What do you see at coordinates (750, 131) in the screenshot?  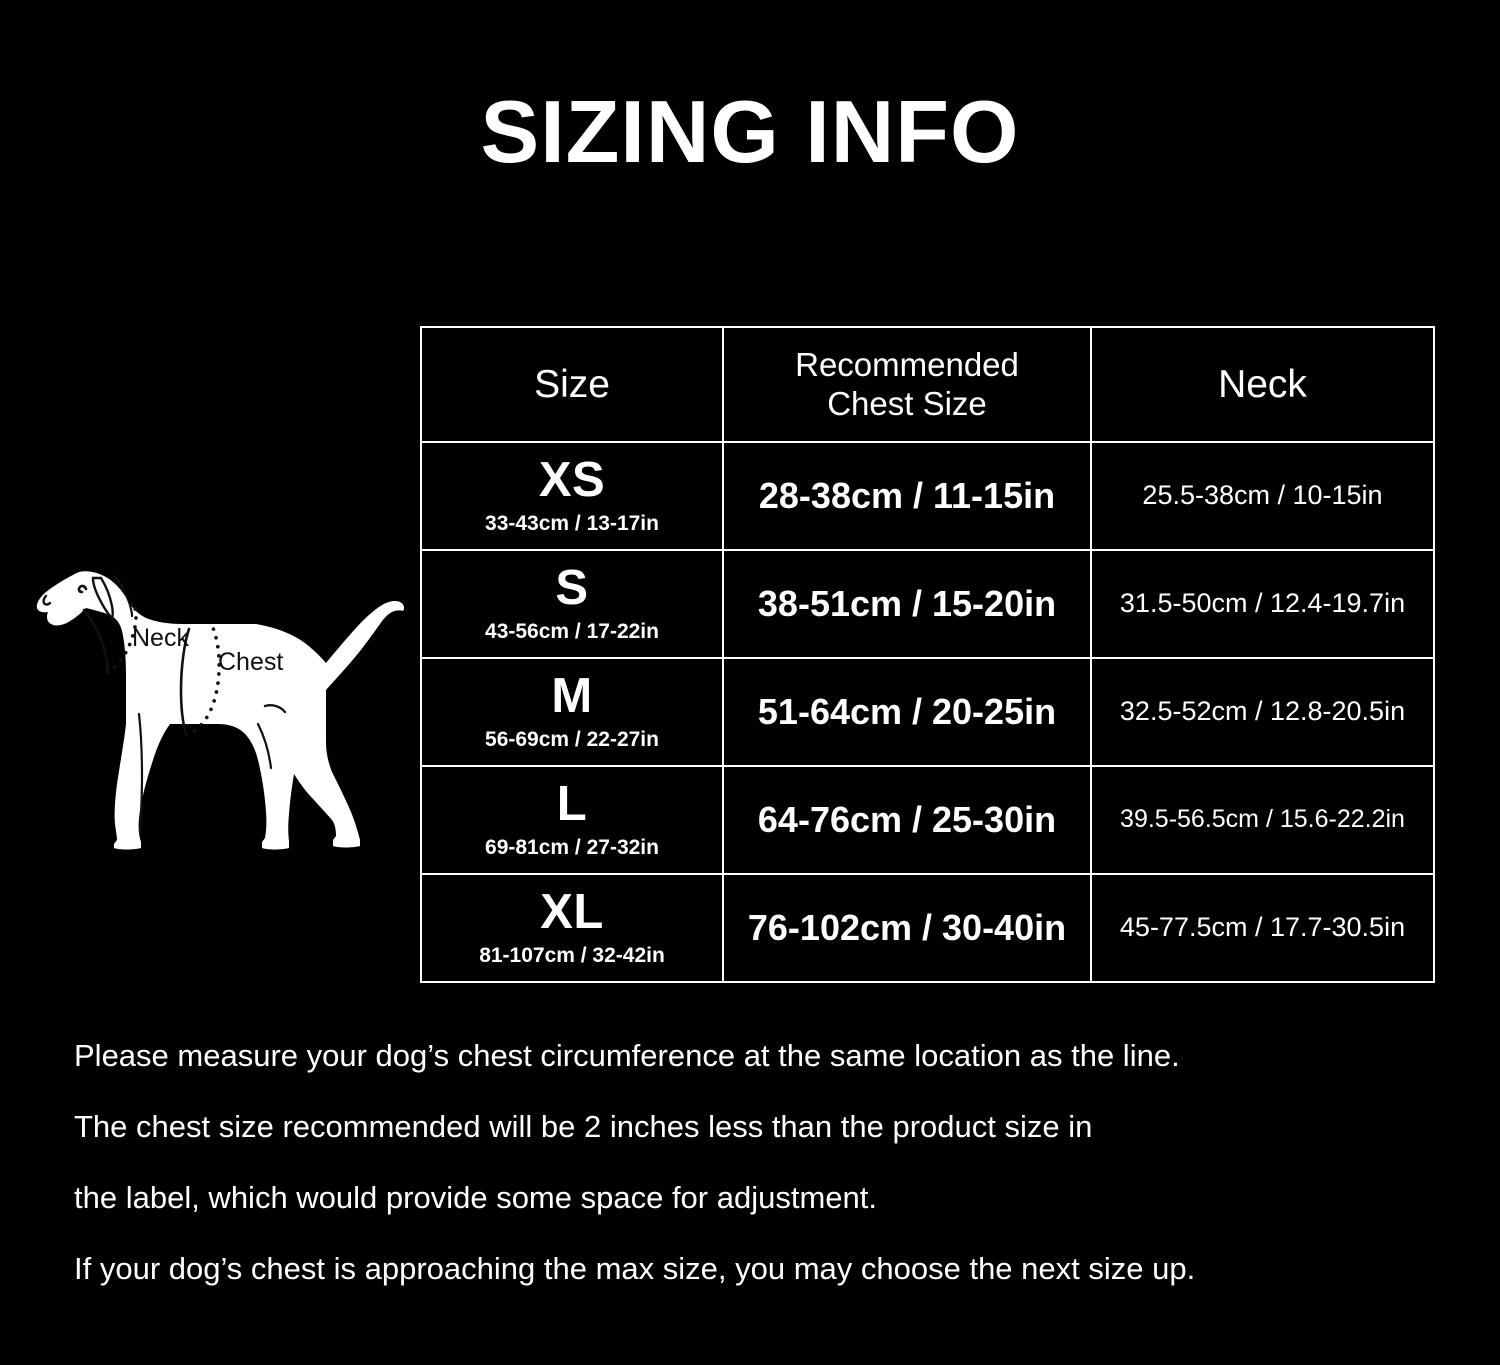 I see `page-title: SIZING INFO` at bounding box center [750, 131].